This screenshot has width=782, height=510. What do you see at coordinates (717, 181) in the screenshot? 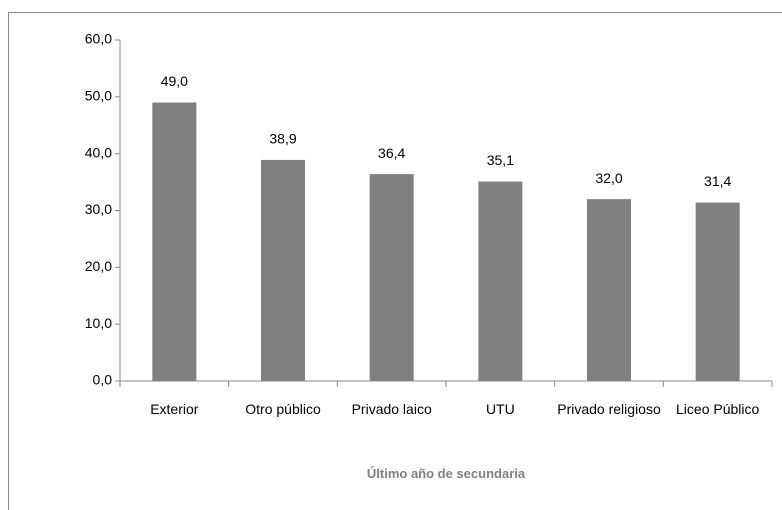
I see `data-label: 31,4` at bounding box center [717, 181].